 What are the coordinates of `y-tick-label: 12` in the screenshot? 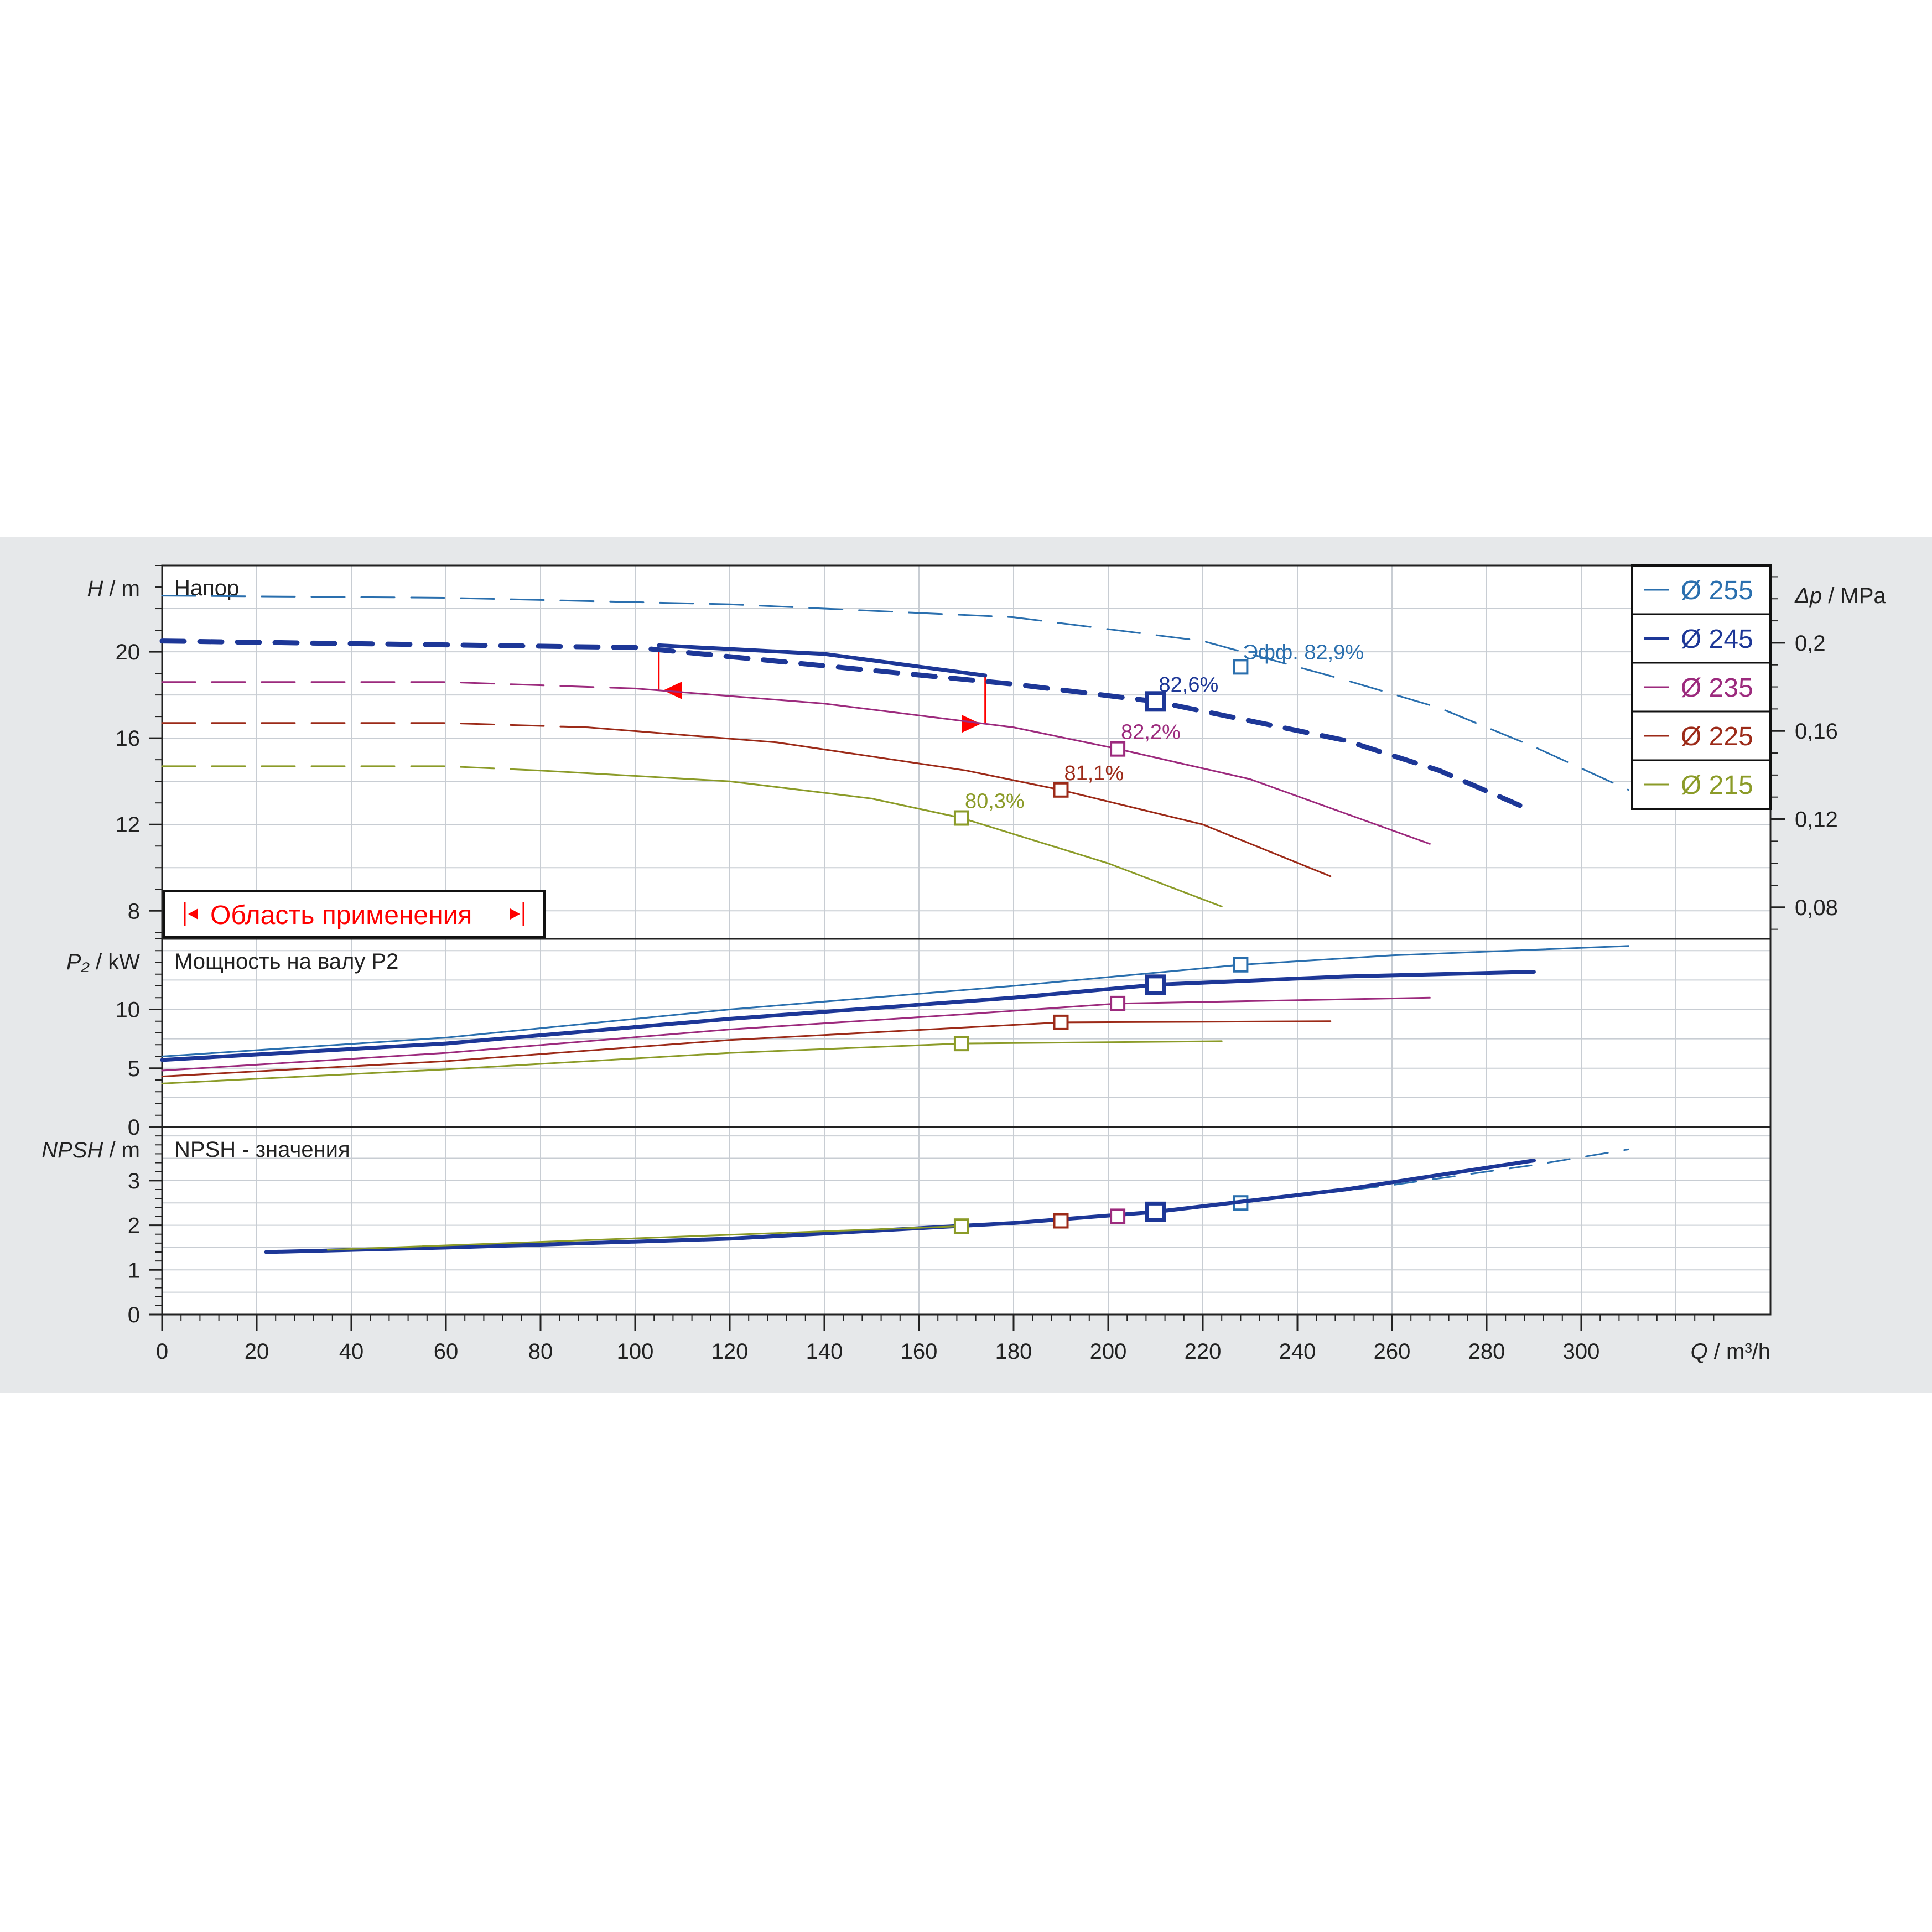 It's located at (128, 825).